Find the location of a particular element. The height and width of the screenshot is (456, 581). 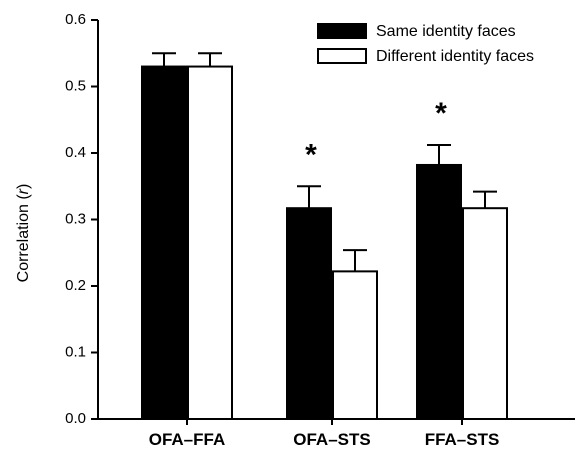

y-axis-title-variable: r is located at coordinates (23, 191).